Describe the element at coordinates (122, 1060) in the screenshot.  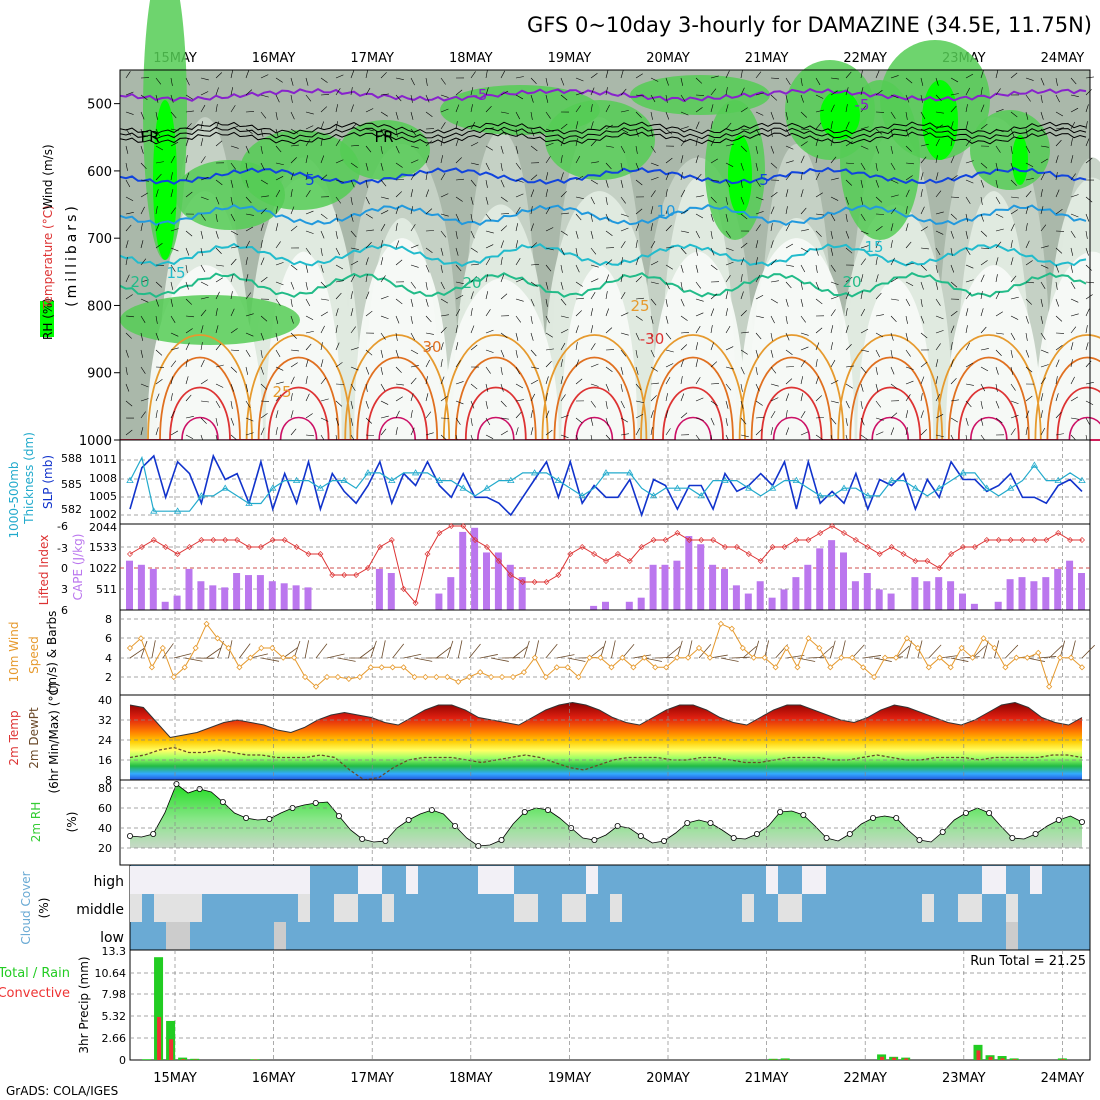
I see `precip-tick: 0` at that location.